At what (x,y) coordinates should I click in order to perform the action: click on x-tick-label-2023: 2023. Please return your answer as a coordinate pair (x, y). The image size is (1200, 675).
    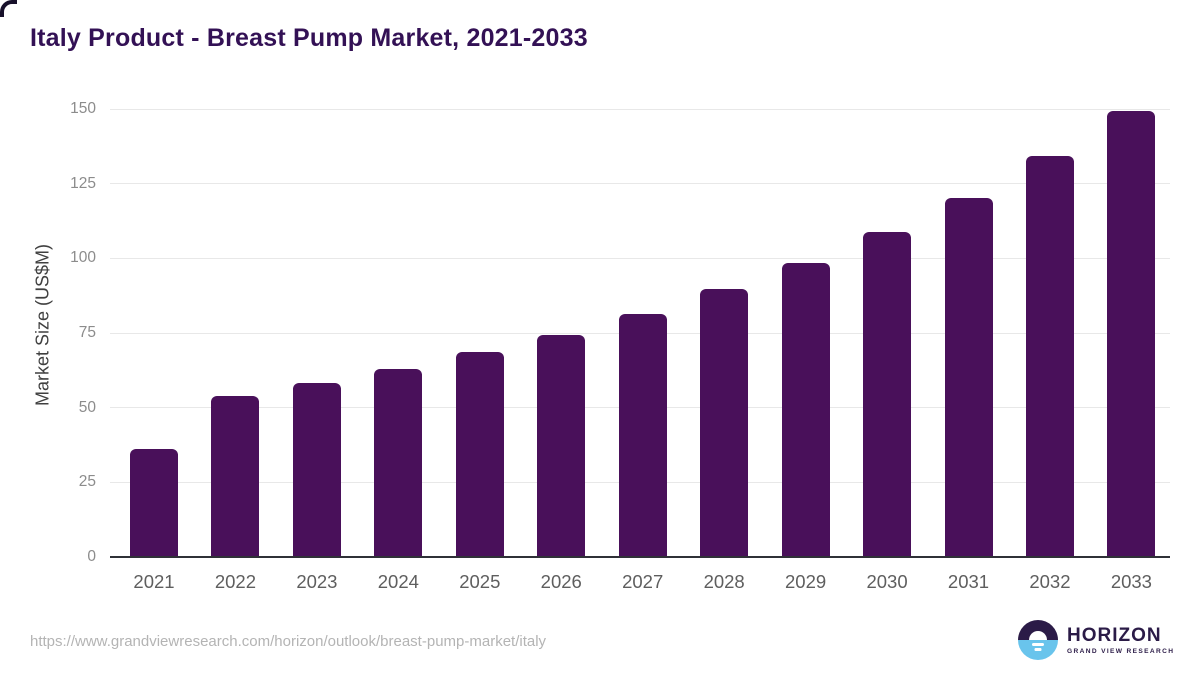
    Looking at the image, I should click on (317, 581).